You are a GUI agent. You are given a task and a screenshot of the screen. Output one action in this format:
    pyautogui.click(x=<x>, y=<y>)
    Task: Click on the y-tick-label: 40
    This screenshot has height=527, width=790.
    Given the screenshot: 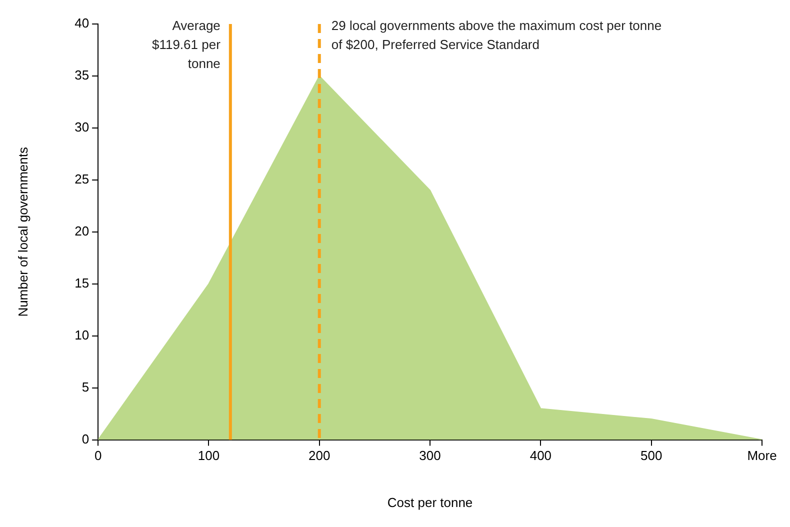 What is the action you would take?
    pyautogui.click(x=82, y=23)
    